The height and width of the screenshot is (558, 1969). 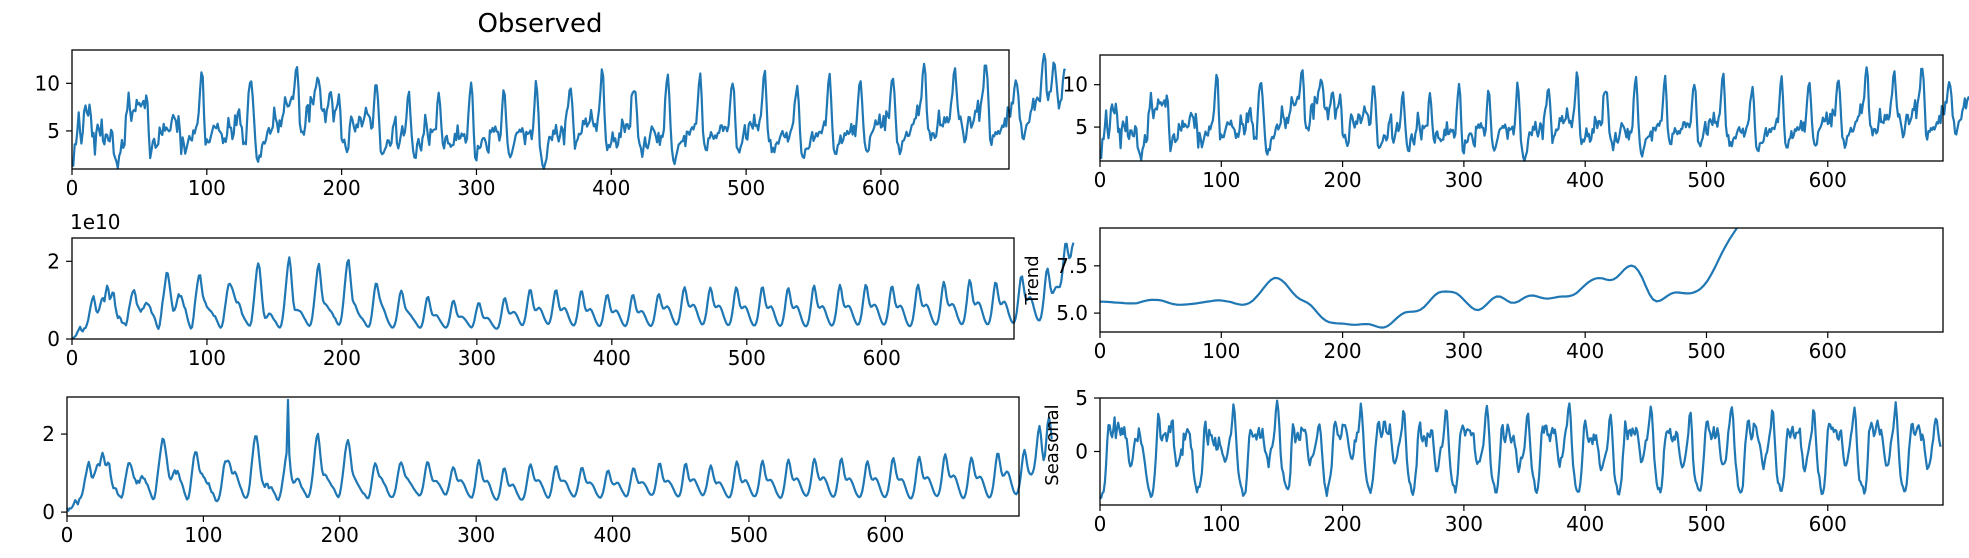 I want to click on x-tick-label-5-600: 600, so click(x=1828, y=524).